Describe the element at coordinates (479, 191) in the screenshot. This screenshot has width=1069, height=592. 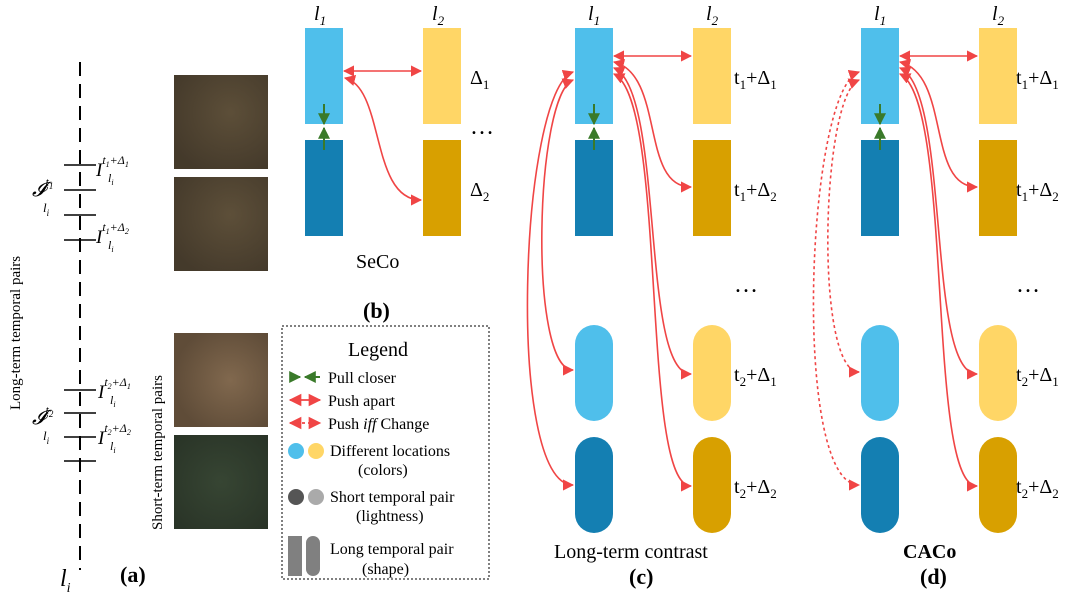
I see `delta-label: Δ2` at that location.